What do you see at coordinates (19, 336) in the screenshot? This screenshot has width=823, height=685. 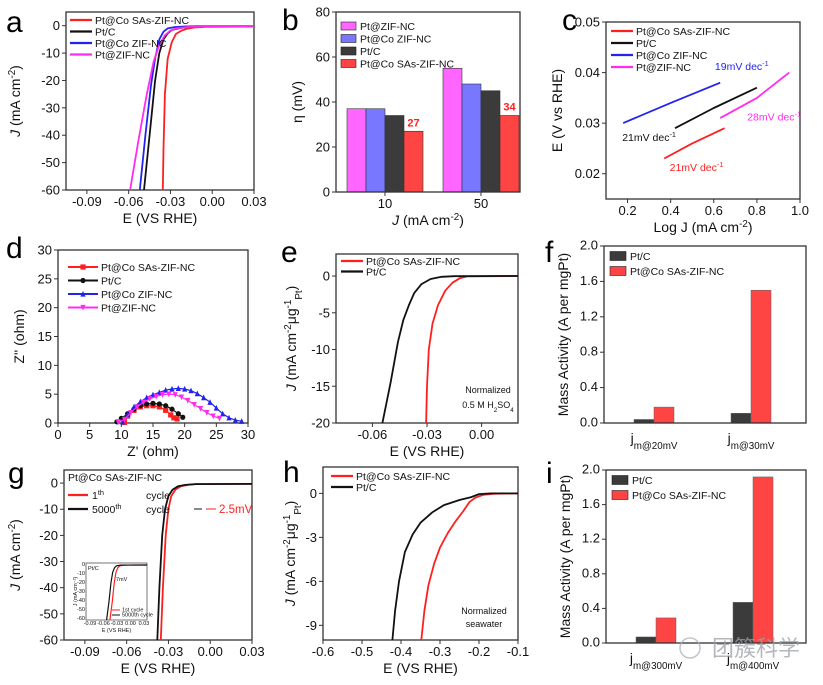 I see `y-axis-label-part: Z'' (ohm)` at bounding box center [19, 336].